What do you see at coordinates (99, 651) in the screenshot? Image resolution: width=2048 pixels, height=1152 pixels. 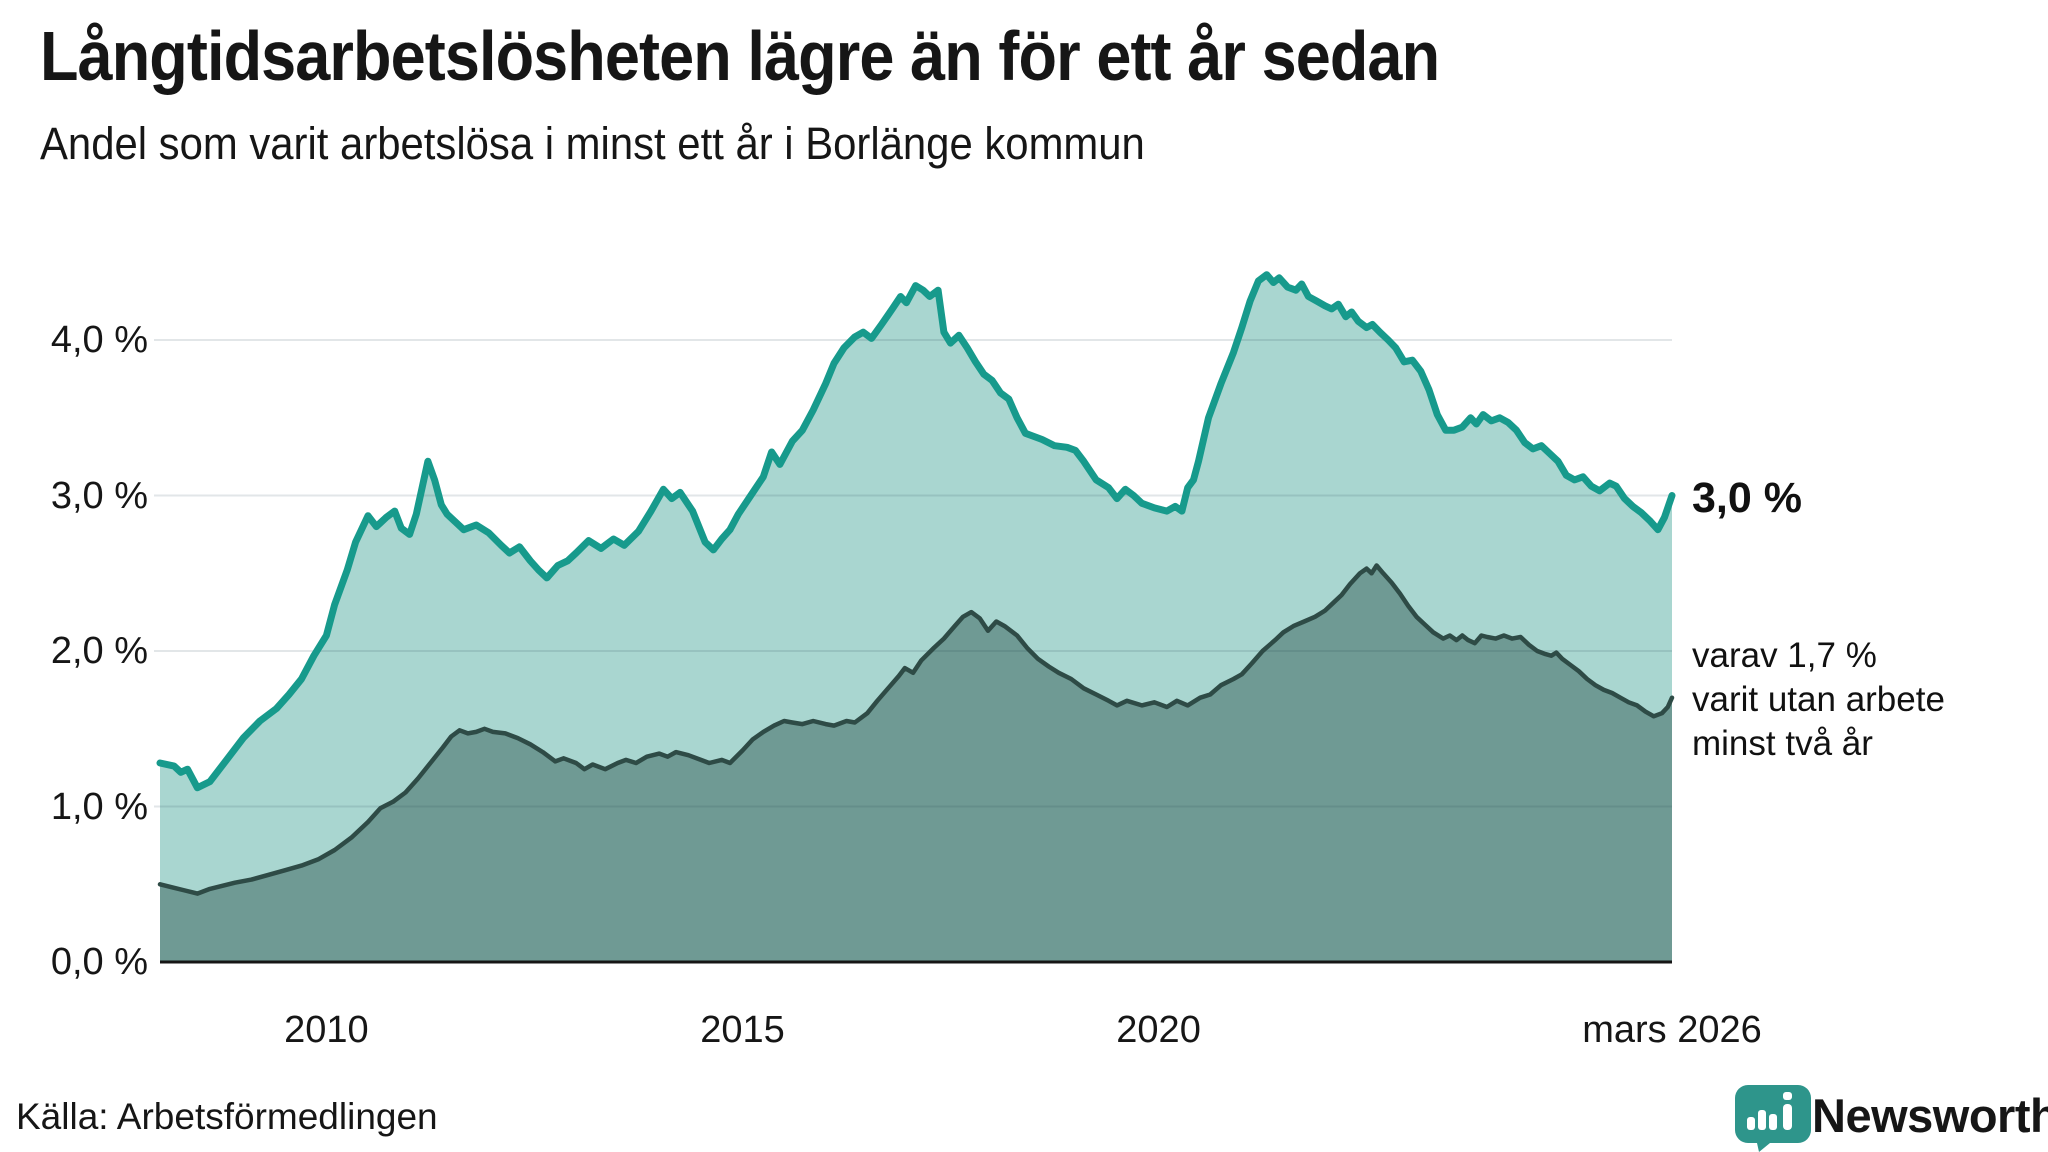 I see `y-tick-label-2: 2,0 %` at bounding box center [99, 651].